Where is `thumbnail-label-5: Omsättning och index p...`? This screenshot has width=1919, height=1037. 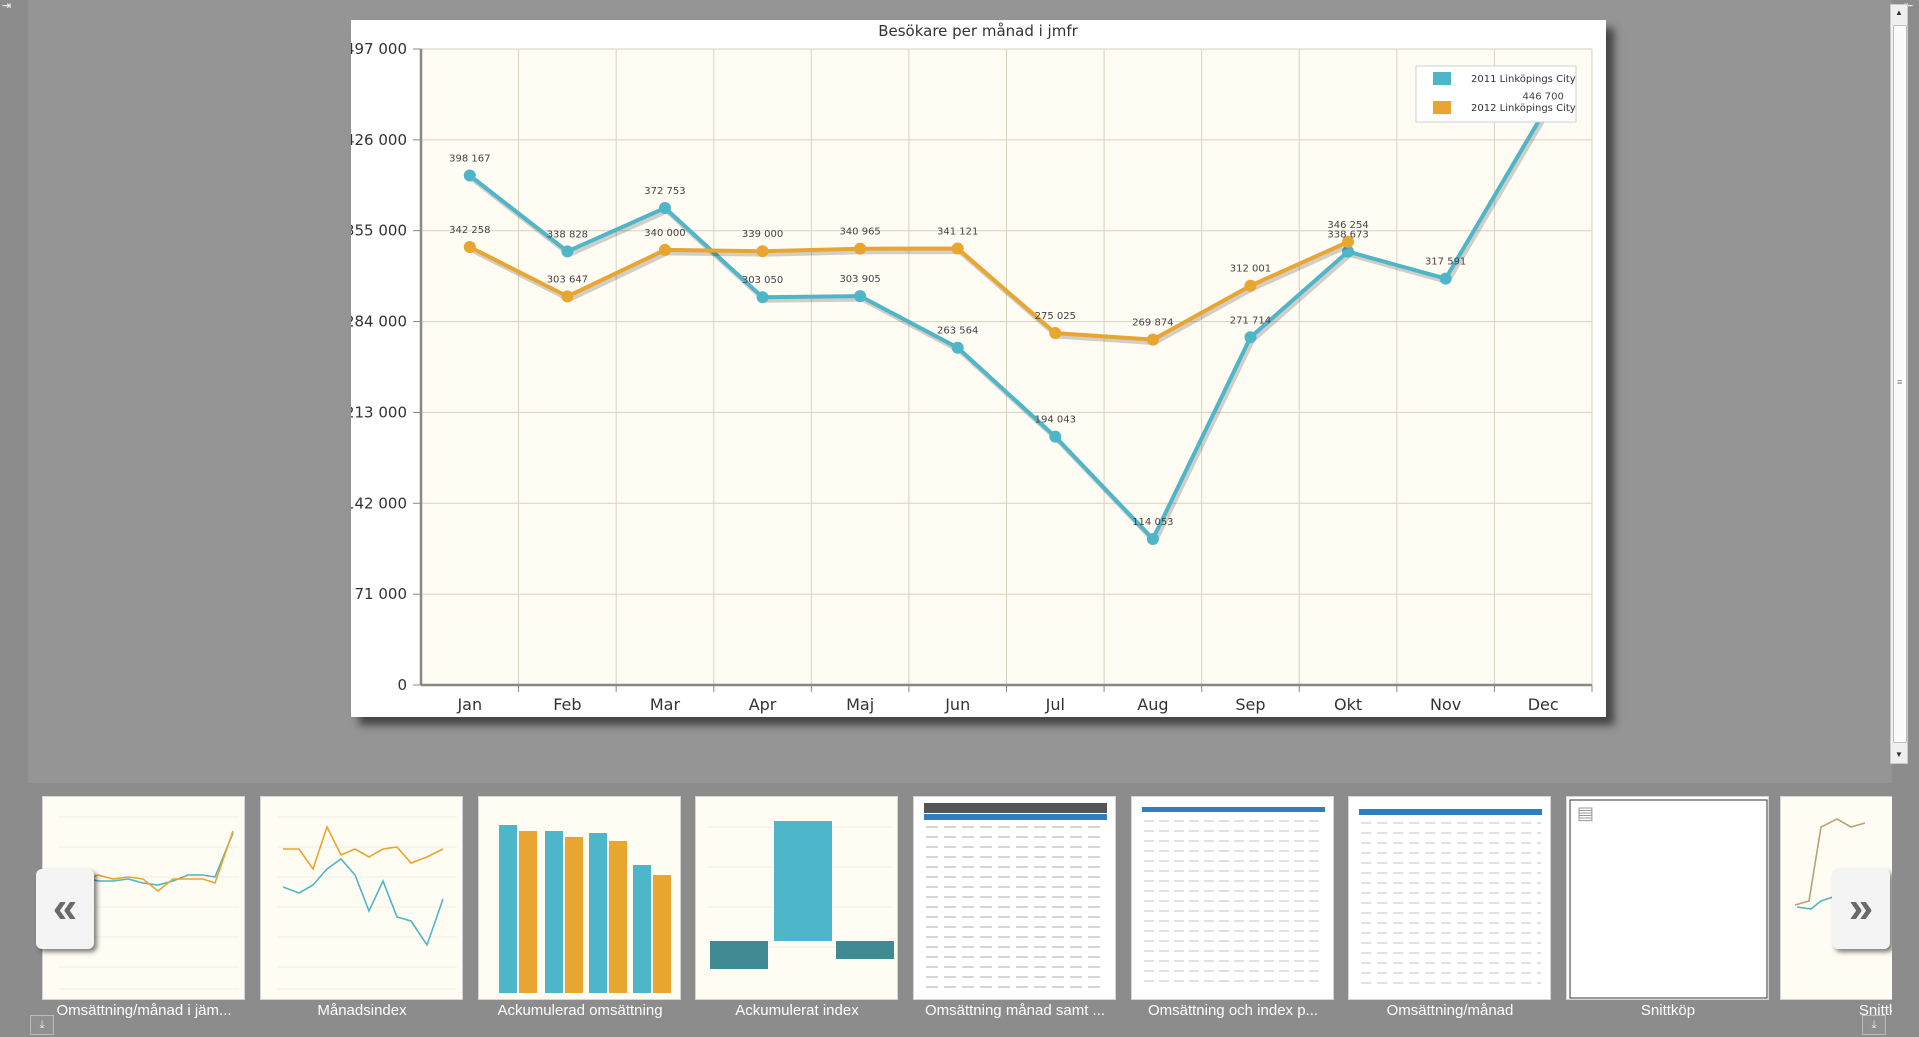 thumbnail-label-5: Omsättning och index p... is located at coordinates (1233, 1010).